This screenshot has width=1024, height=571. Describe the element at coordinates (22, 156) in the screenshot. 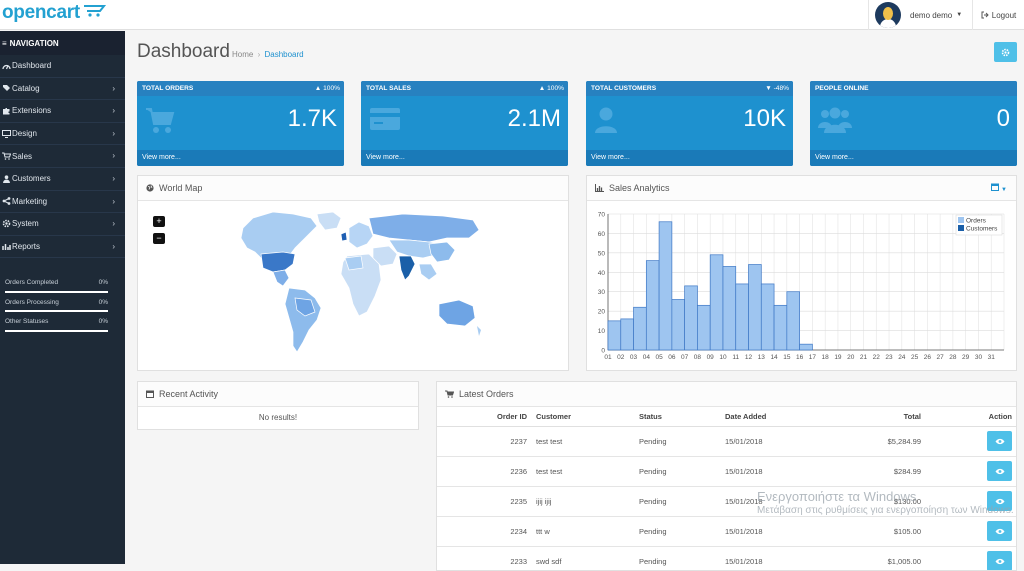

I see `sidebar-item-label: Sales` at that location.